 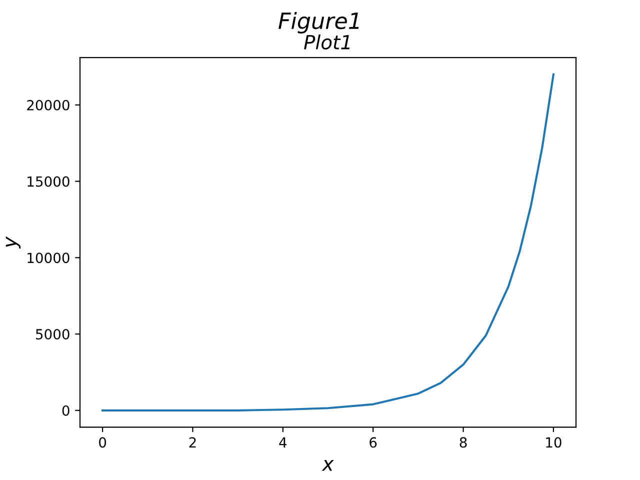 I want to click on x-tick-label: 4, so click(x=283, y=442).